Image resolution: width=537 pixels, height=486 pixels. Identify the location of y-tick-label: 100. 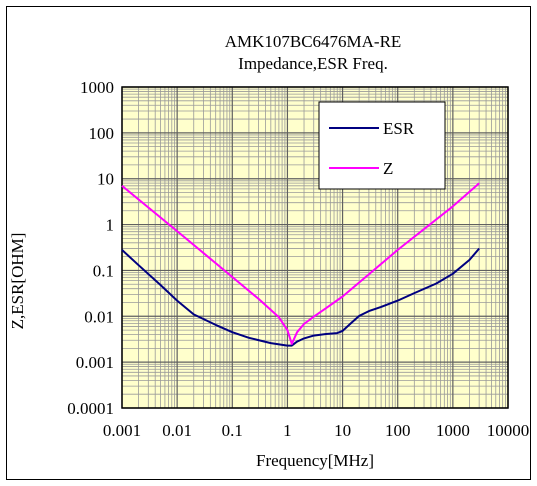
(102, 133).